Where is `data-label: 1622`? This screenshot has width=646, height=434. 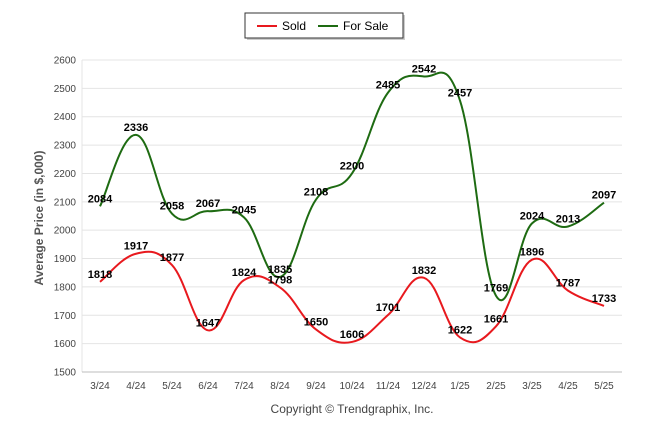
data-label: 1622 is located at coordinates (460, 330).